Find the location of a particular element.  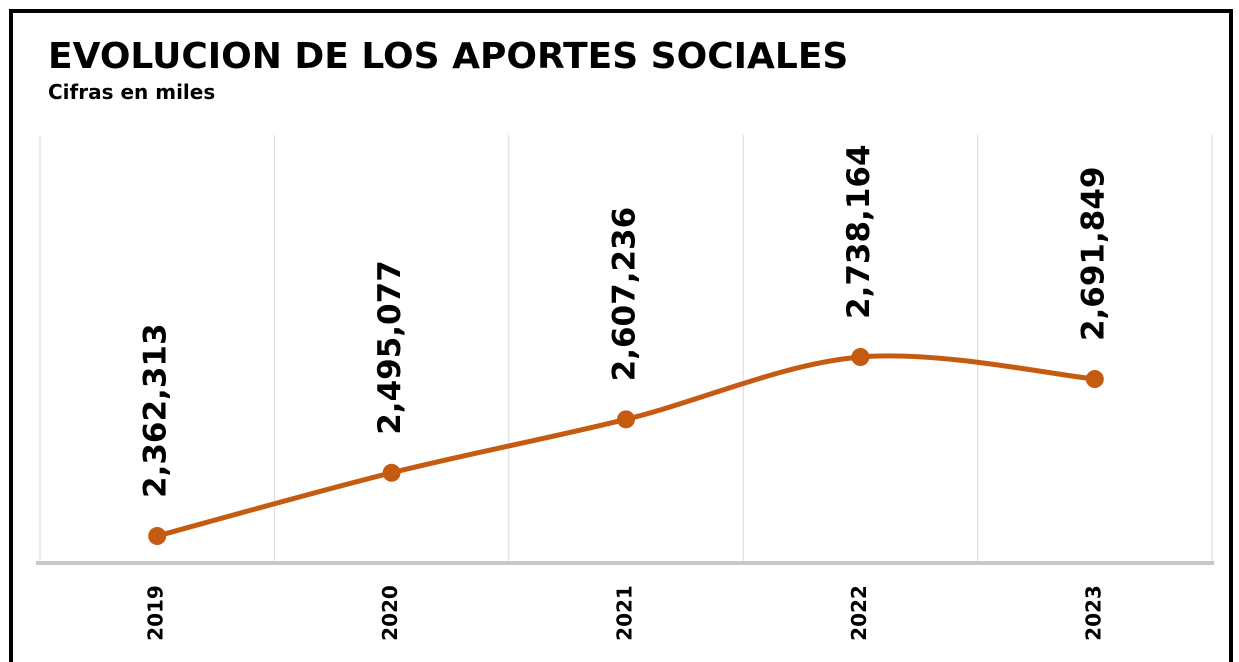

data-label: 2,362,313 is located at coordinates (156, 410).